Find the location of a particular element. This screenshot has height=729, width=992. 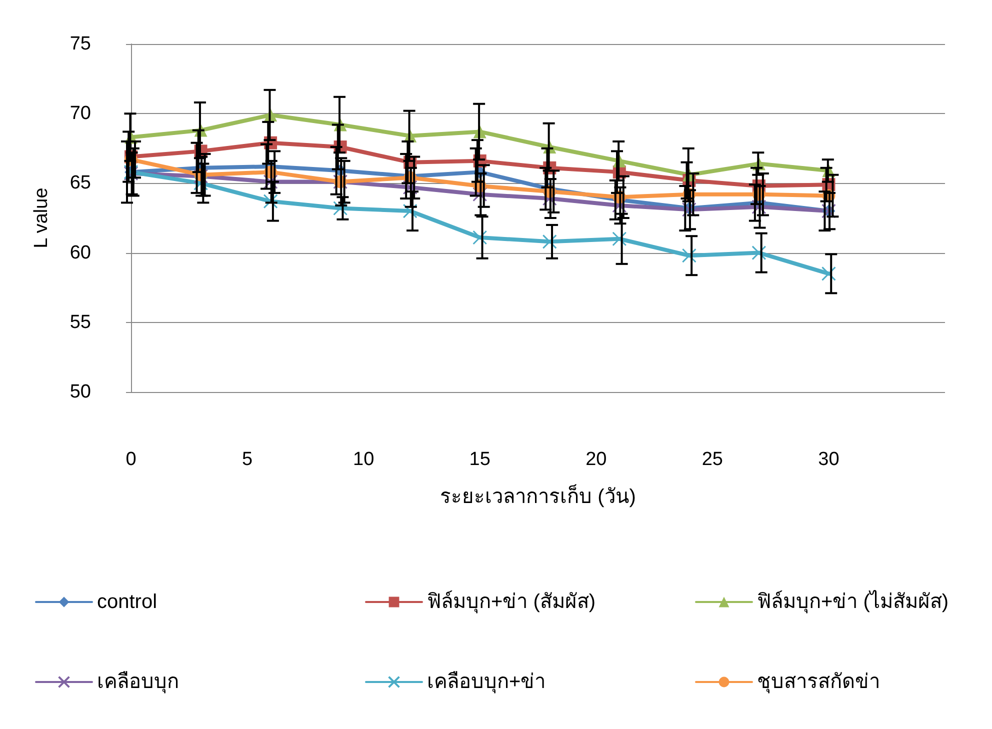

legend-label: เคลือบบุก+ข่า is located at coordinates (486, 682).